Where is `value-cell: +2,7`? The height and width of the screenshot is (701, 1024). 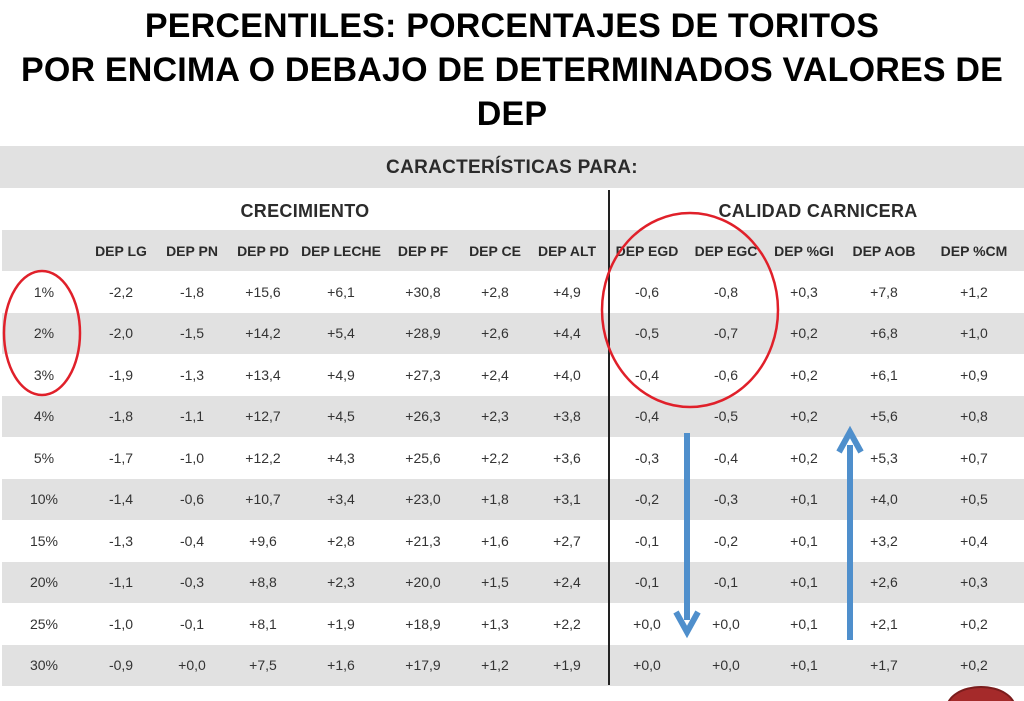 value-cell: +2,7 is located at coordinates (567, 540).